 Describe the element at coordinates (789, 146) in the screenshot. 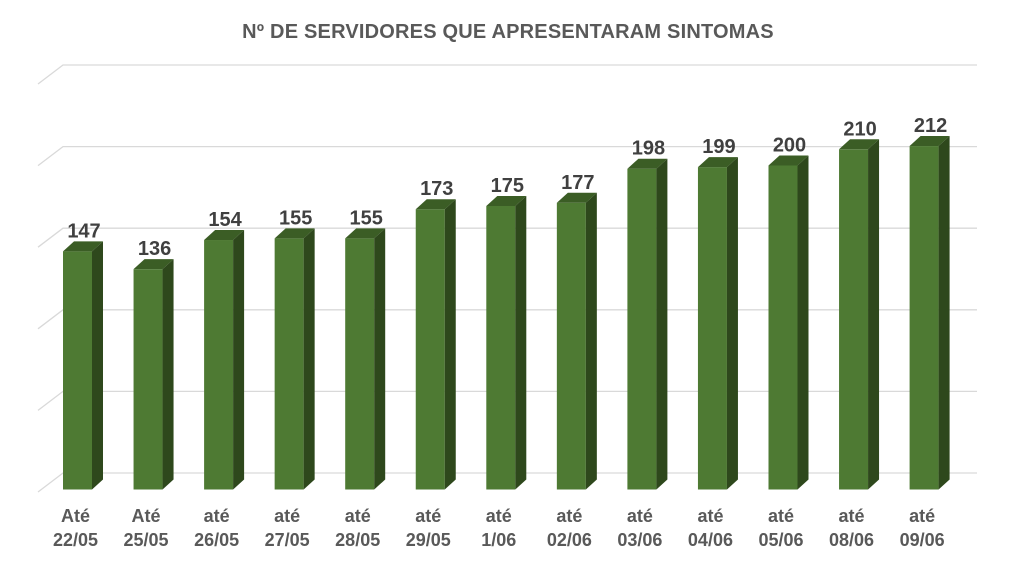

I see `bar-value-label: 200` at that location.